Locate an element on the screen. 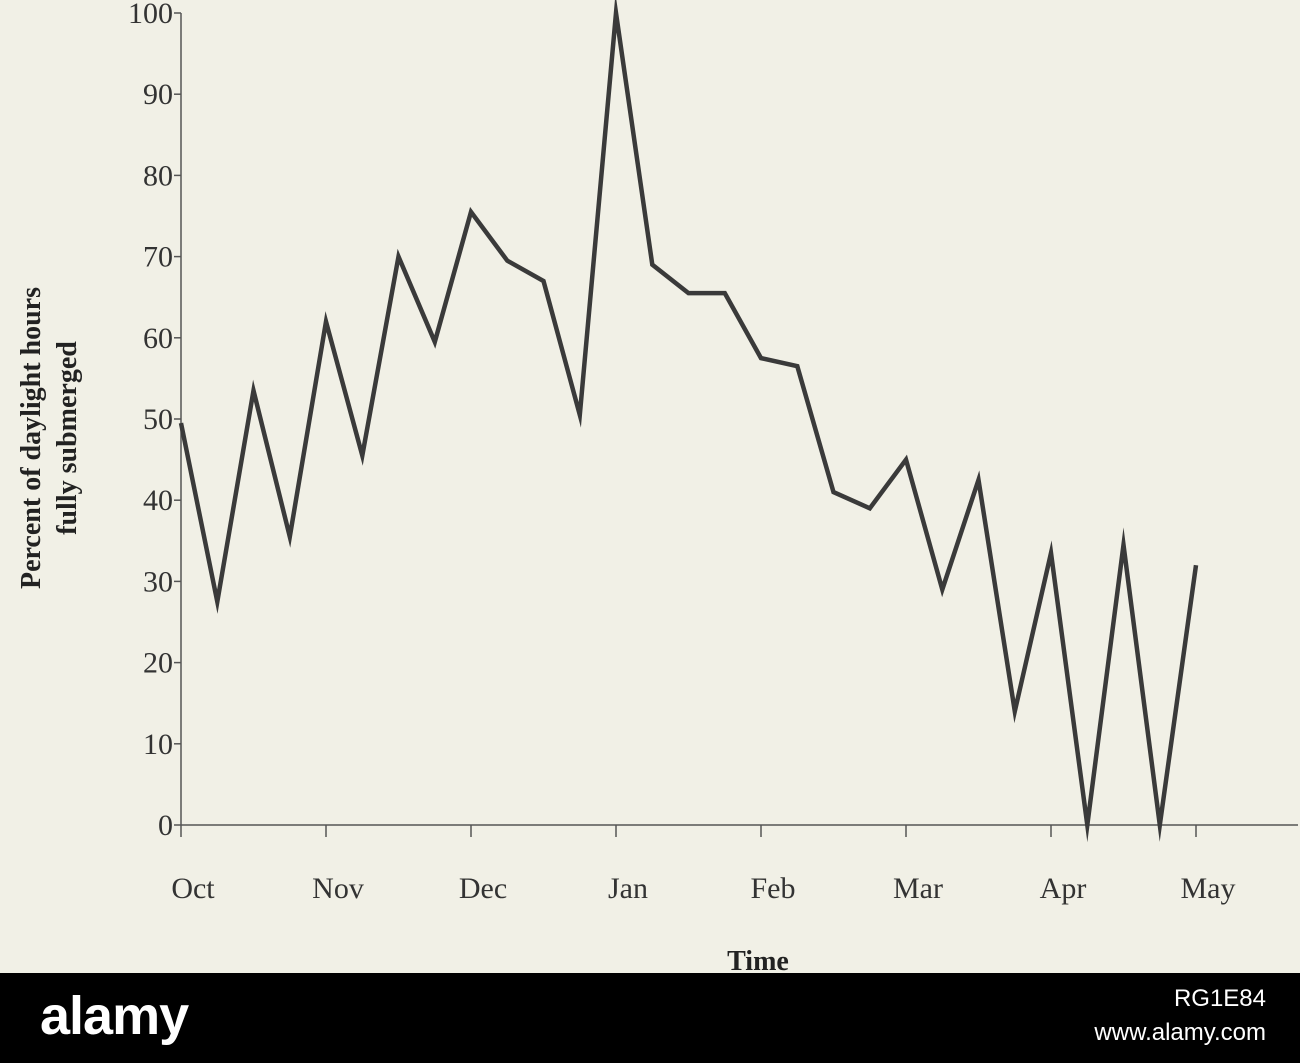 Image resolution: width=1300 pixels, height=1063 pixels. y-axis-title-line2: fully submerged is located at coordinates (67, 438).